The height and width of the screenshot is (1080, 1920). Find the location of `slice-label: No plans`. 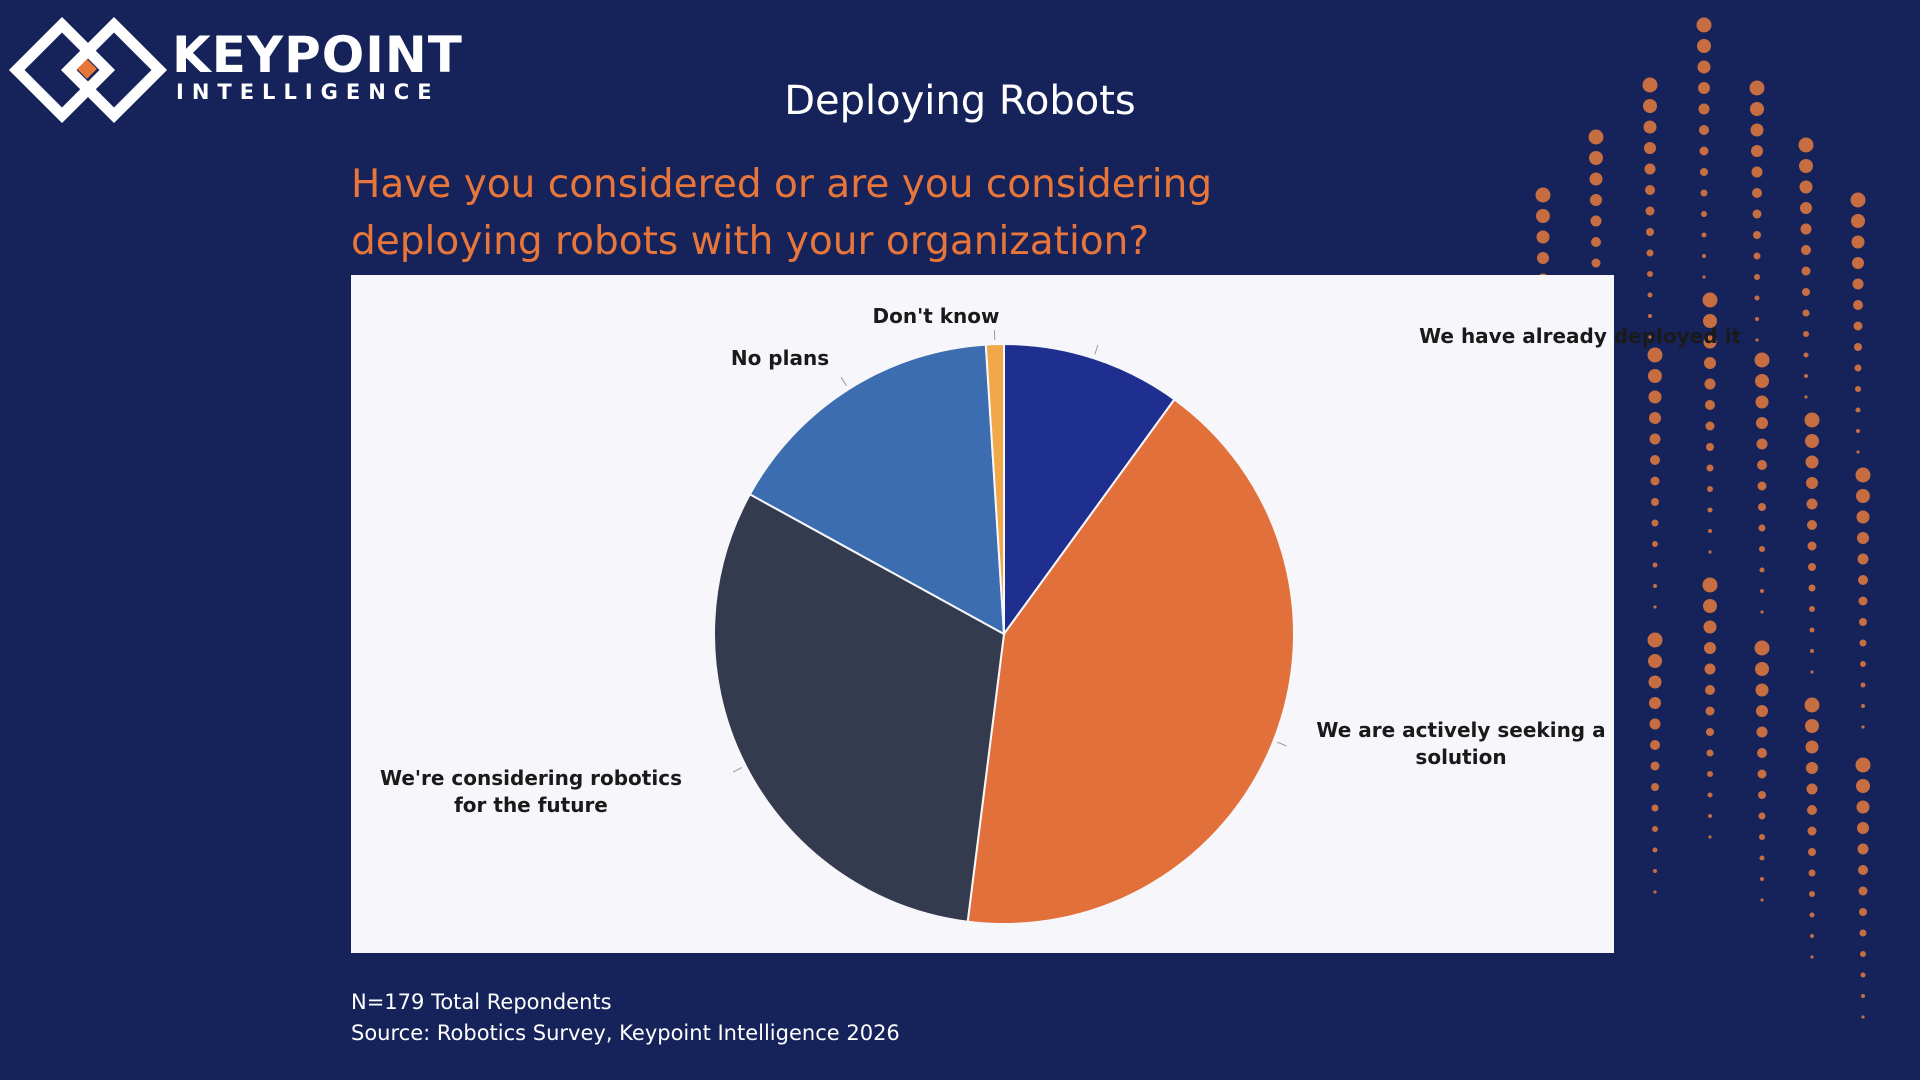

slice-label: No plans is located at coordinates (780, 358).